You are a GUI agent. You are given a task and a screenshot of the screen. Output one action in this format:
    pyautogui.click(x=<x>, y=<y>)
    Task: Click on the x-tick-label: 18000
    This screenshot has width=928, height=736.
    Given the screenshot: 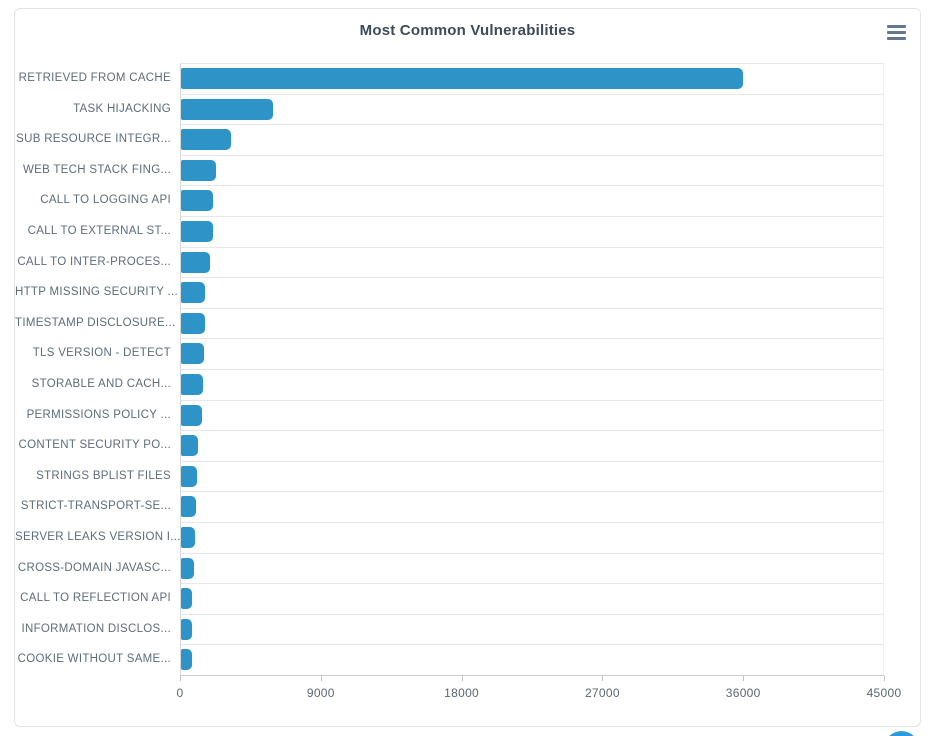 What is the action you would take?
    pyautogui.click(x=462, y=692)
    